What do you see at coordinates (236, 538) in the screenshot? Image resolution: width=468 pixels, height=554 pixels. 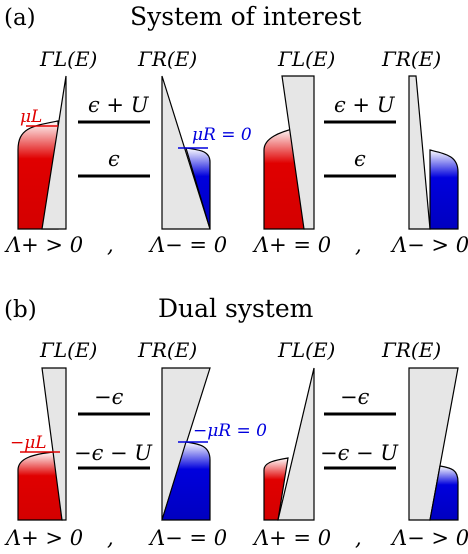 I see `panel-b-conditions: Λ+ > 0 , Λ− = 0 Λ+ = 0 , Λ− > 0` at bounding box center [236, 538].